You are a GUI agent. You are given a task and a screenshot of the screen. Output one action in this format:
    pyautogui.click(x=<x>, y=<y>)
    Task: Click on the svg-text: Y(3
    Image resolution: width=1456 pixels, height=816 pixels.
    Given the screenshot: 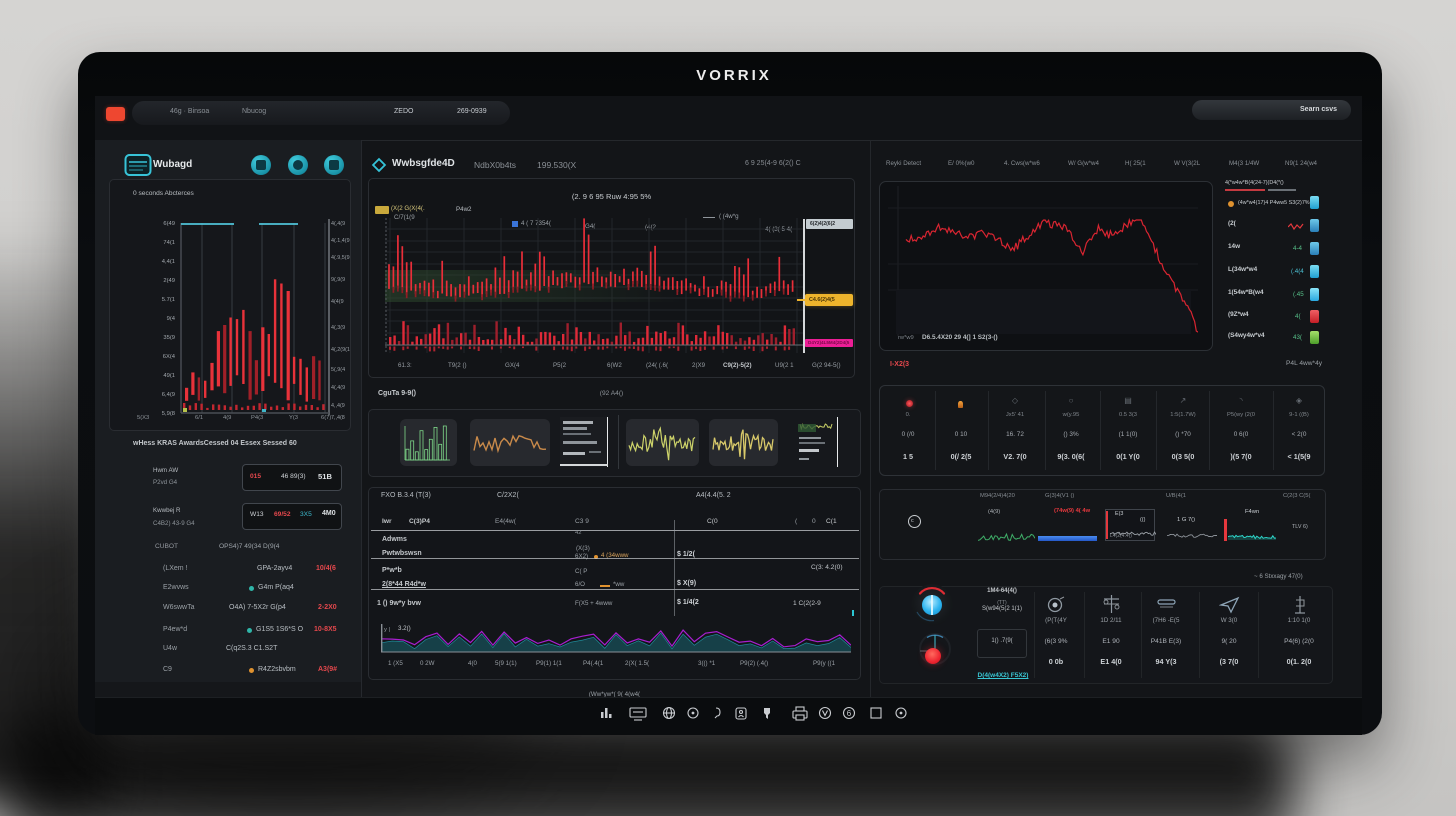 What is the action you would take?
    pyautogui.click(x=293, y=418)
    